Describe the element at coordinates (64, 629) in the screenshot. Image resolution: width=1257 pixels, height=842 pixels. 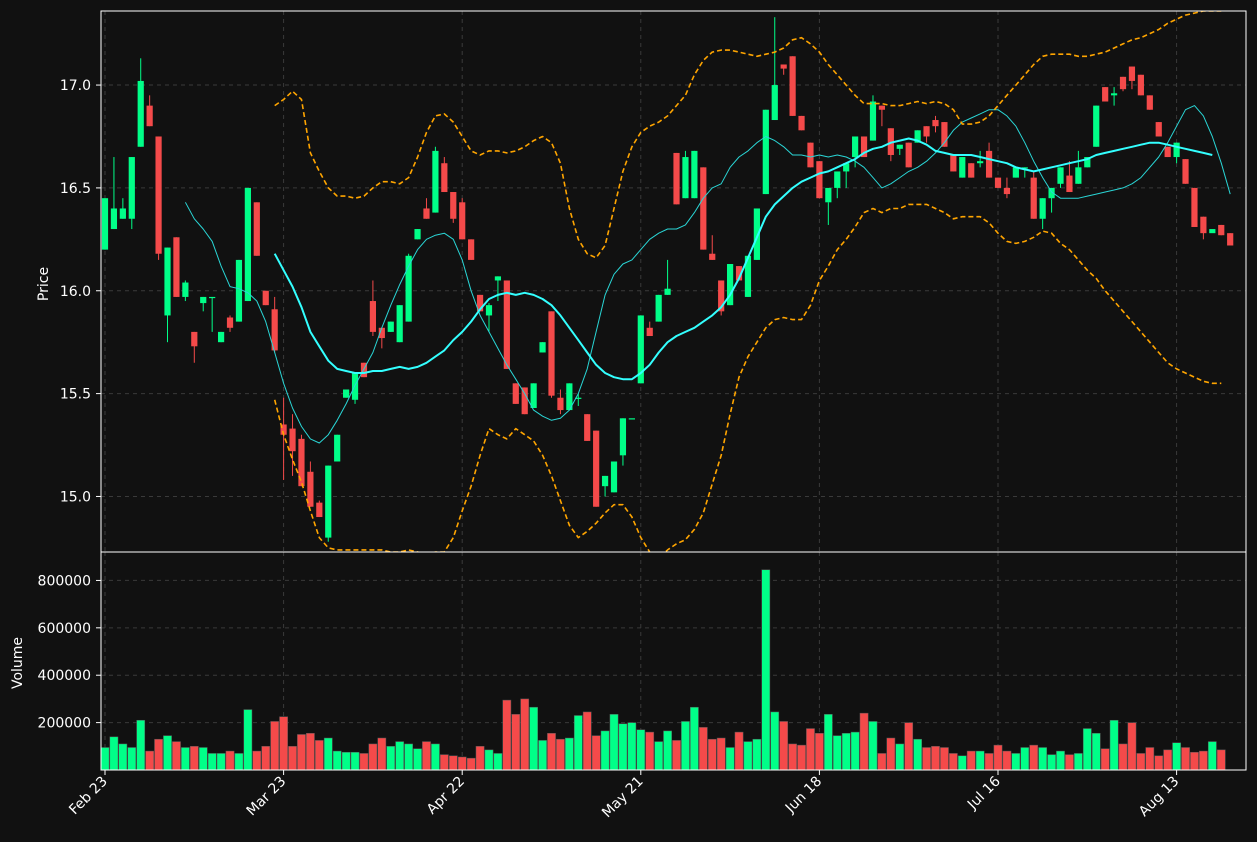
I see `volume-tick-label: 600000` at that location.